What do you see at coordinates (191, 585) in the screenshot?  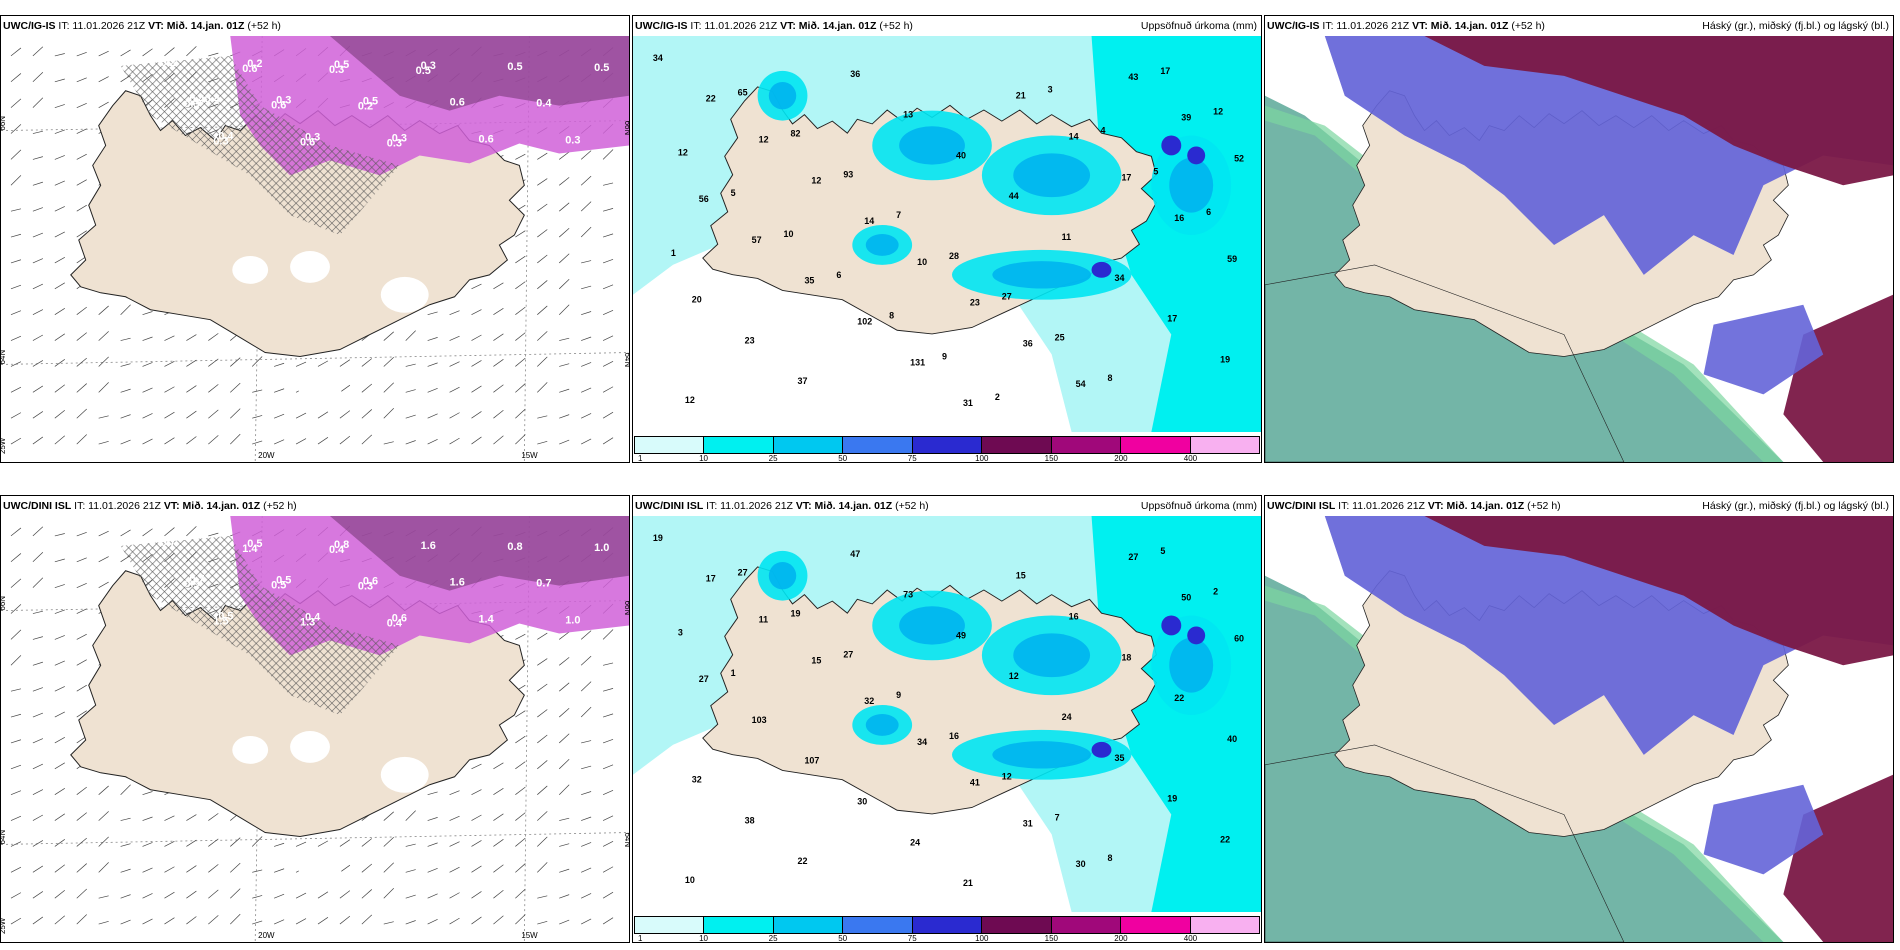 I see `snow-amount-label: 0.9` at bounding box center [191, 585].